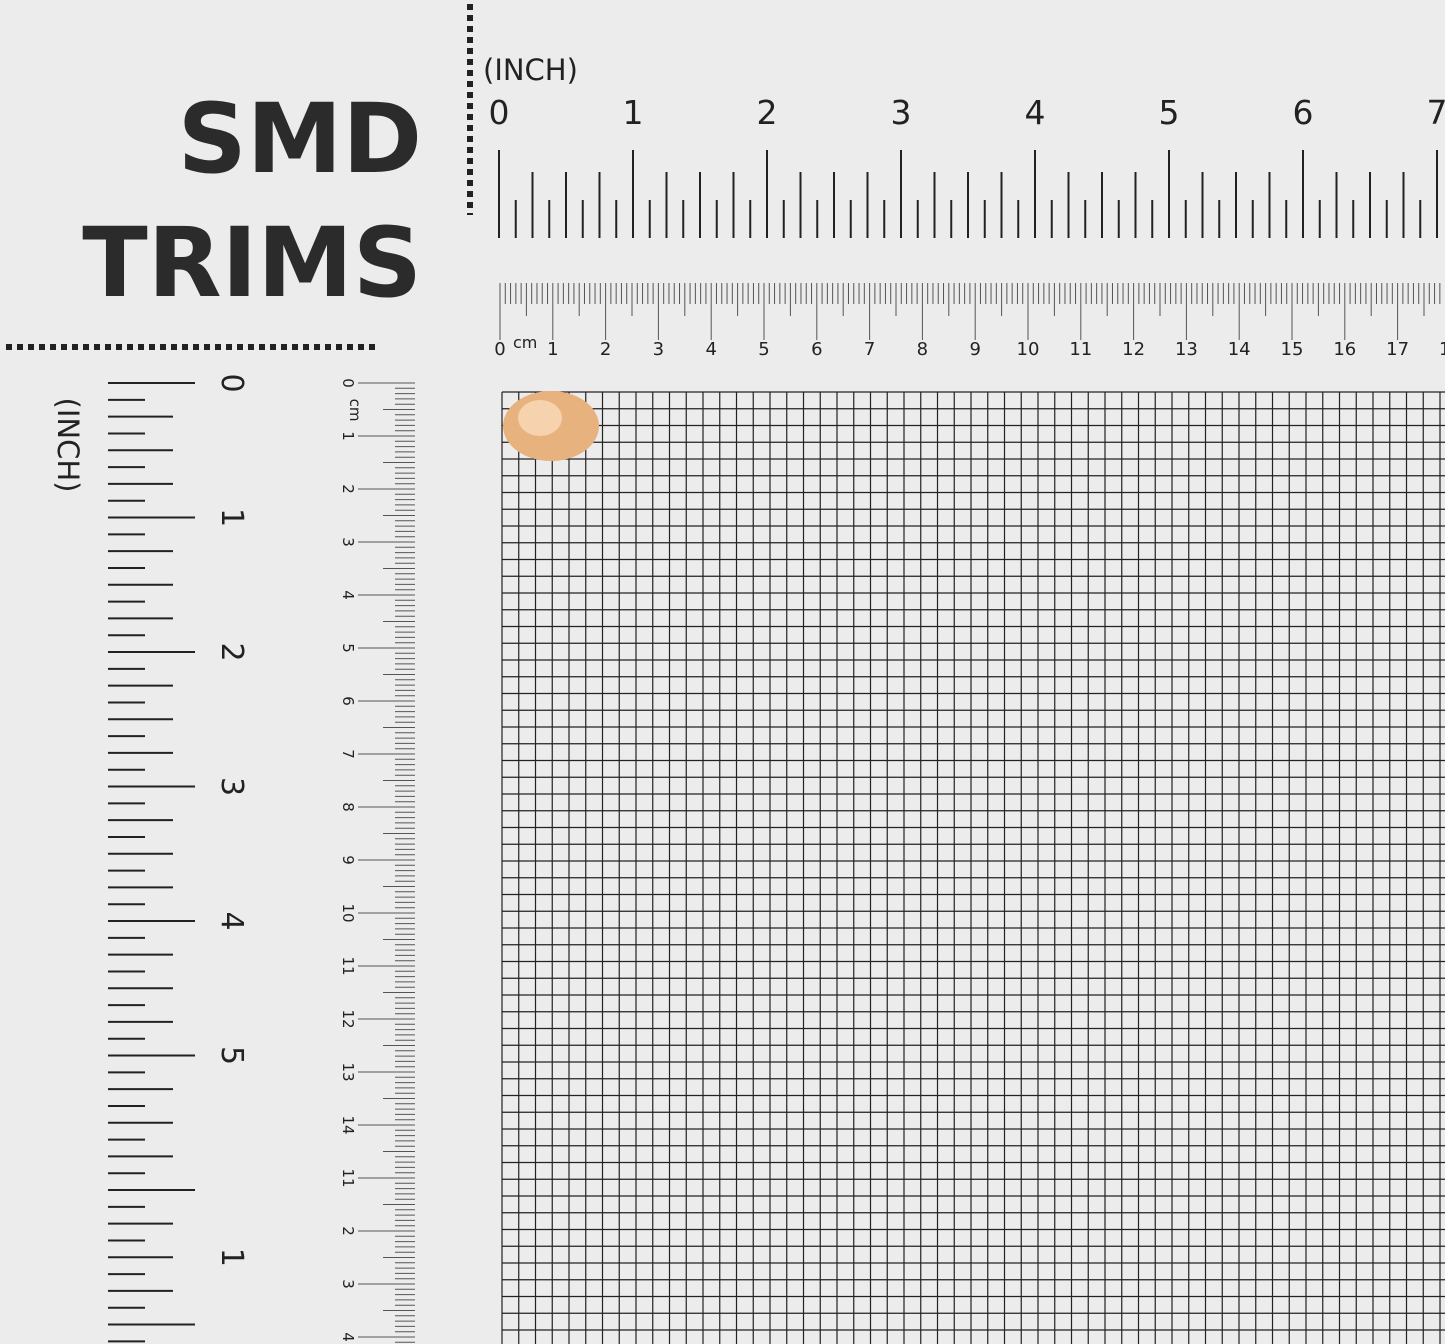  Describe the element at coordinates (1442, 349) in the screenshot. I see `tick-label: 18` at that location.